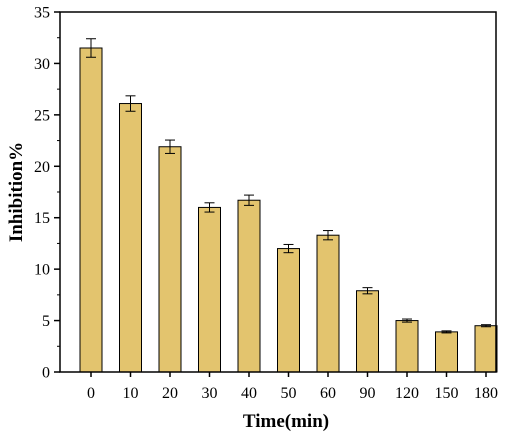 The width and height of the screenshot is (509, 435). I want to click on y-tick-label-35: 35, so click(42, 13).